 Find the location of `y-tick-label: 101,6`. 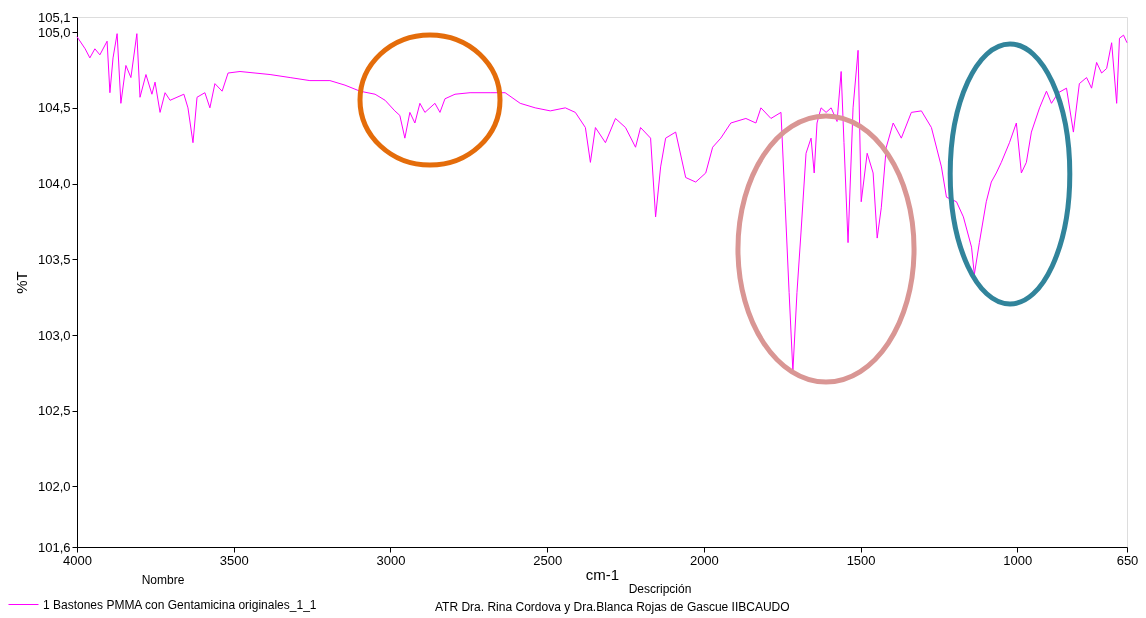

y-tick-label: 101,6 is located at coordinates (54, 547).